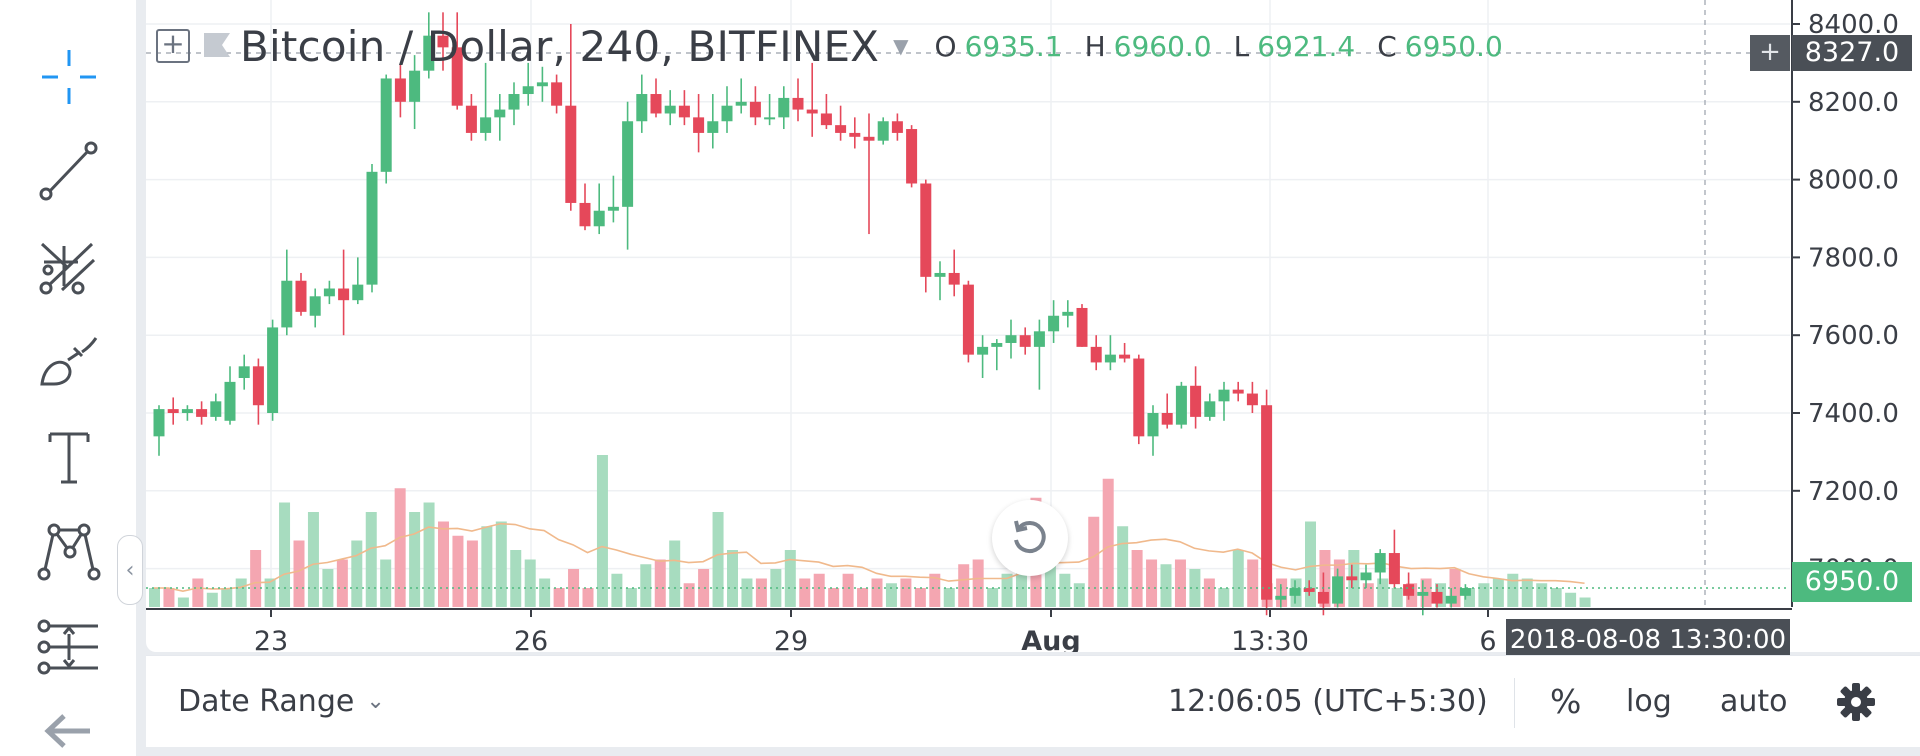 The width and height of the screenshot is (1920, 756). Describe the element at coordinates (1387, 46) in the screenshot. I see `close-label: C` at that location.